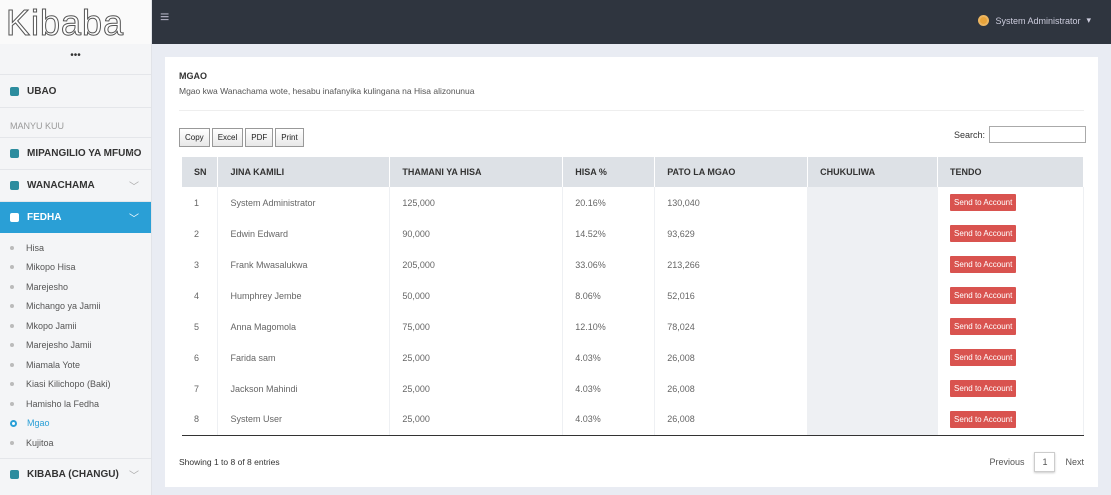 Image resolution: width=1111 pixels, height=495 pixels. Describe the element at coordinates (75, 22) in the screenshot. I see `brand: Kibaba` at that location.